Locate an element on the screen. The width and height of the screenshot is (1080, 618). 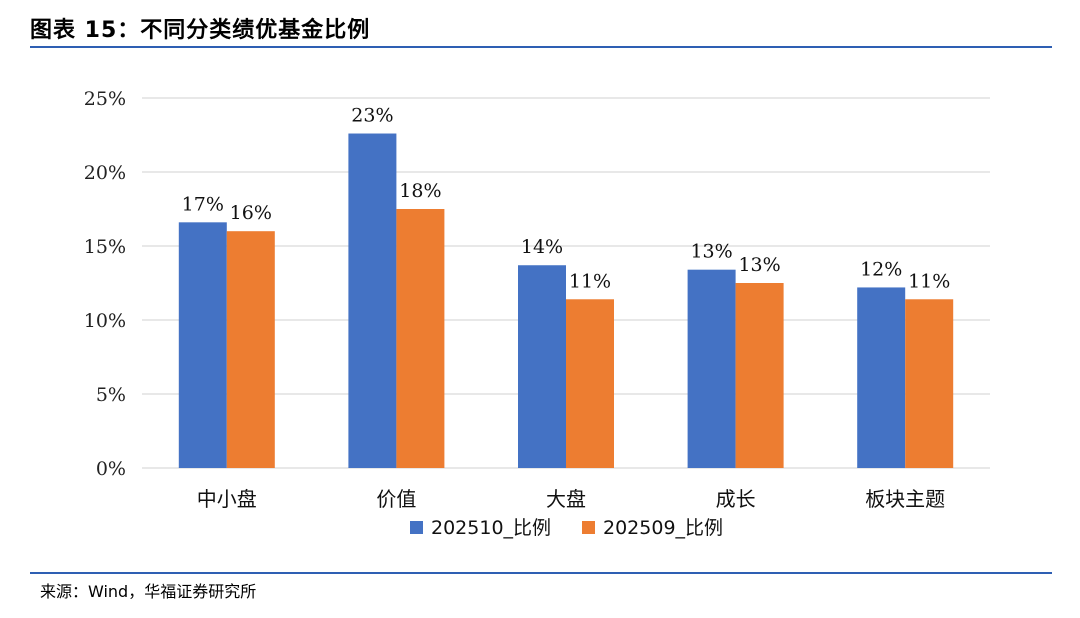
footer-divider is located at coordinates (541, 573).